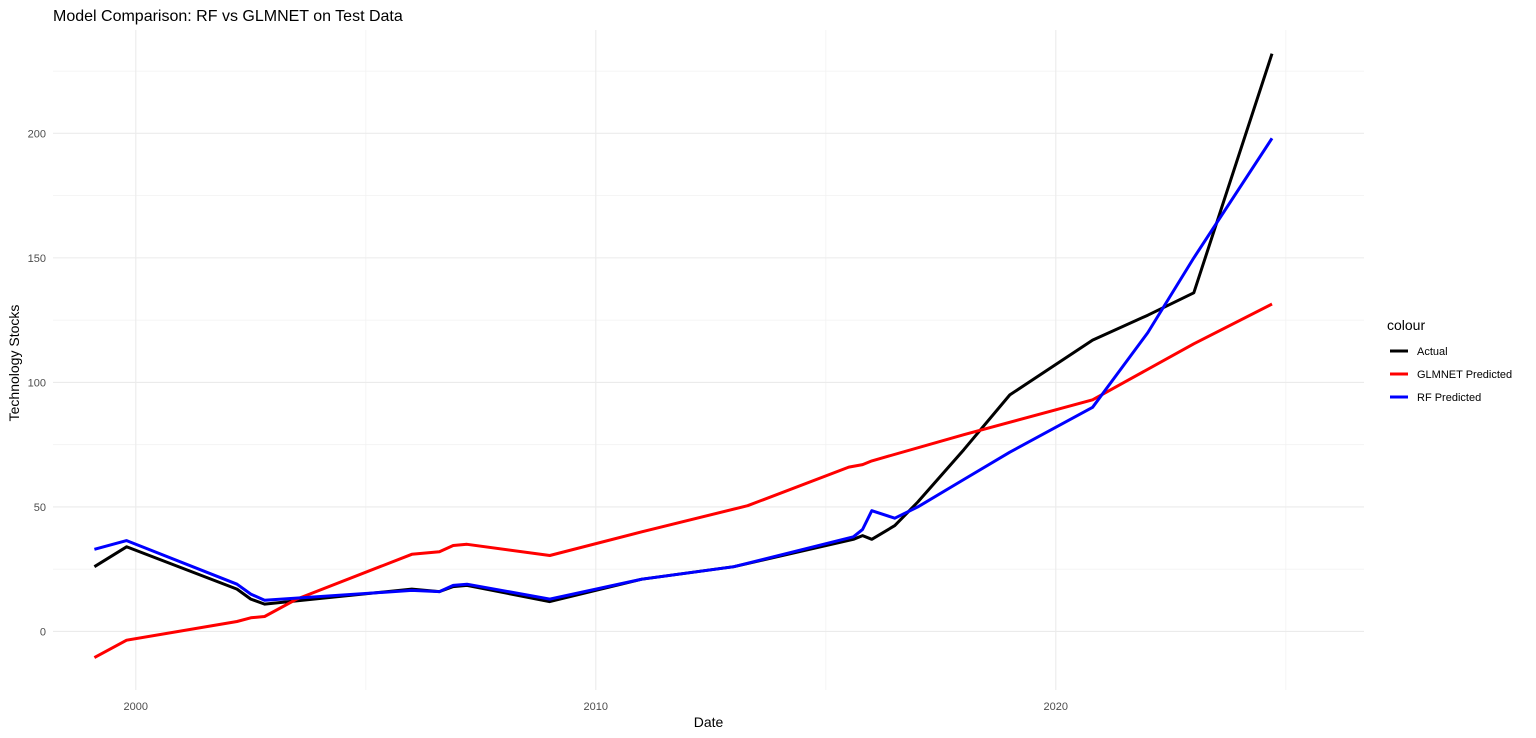 This screenshot has width=1536, height=738. I want to click on y-axis-ticks: 0 50 100 150 200, so click(37, 383).